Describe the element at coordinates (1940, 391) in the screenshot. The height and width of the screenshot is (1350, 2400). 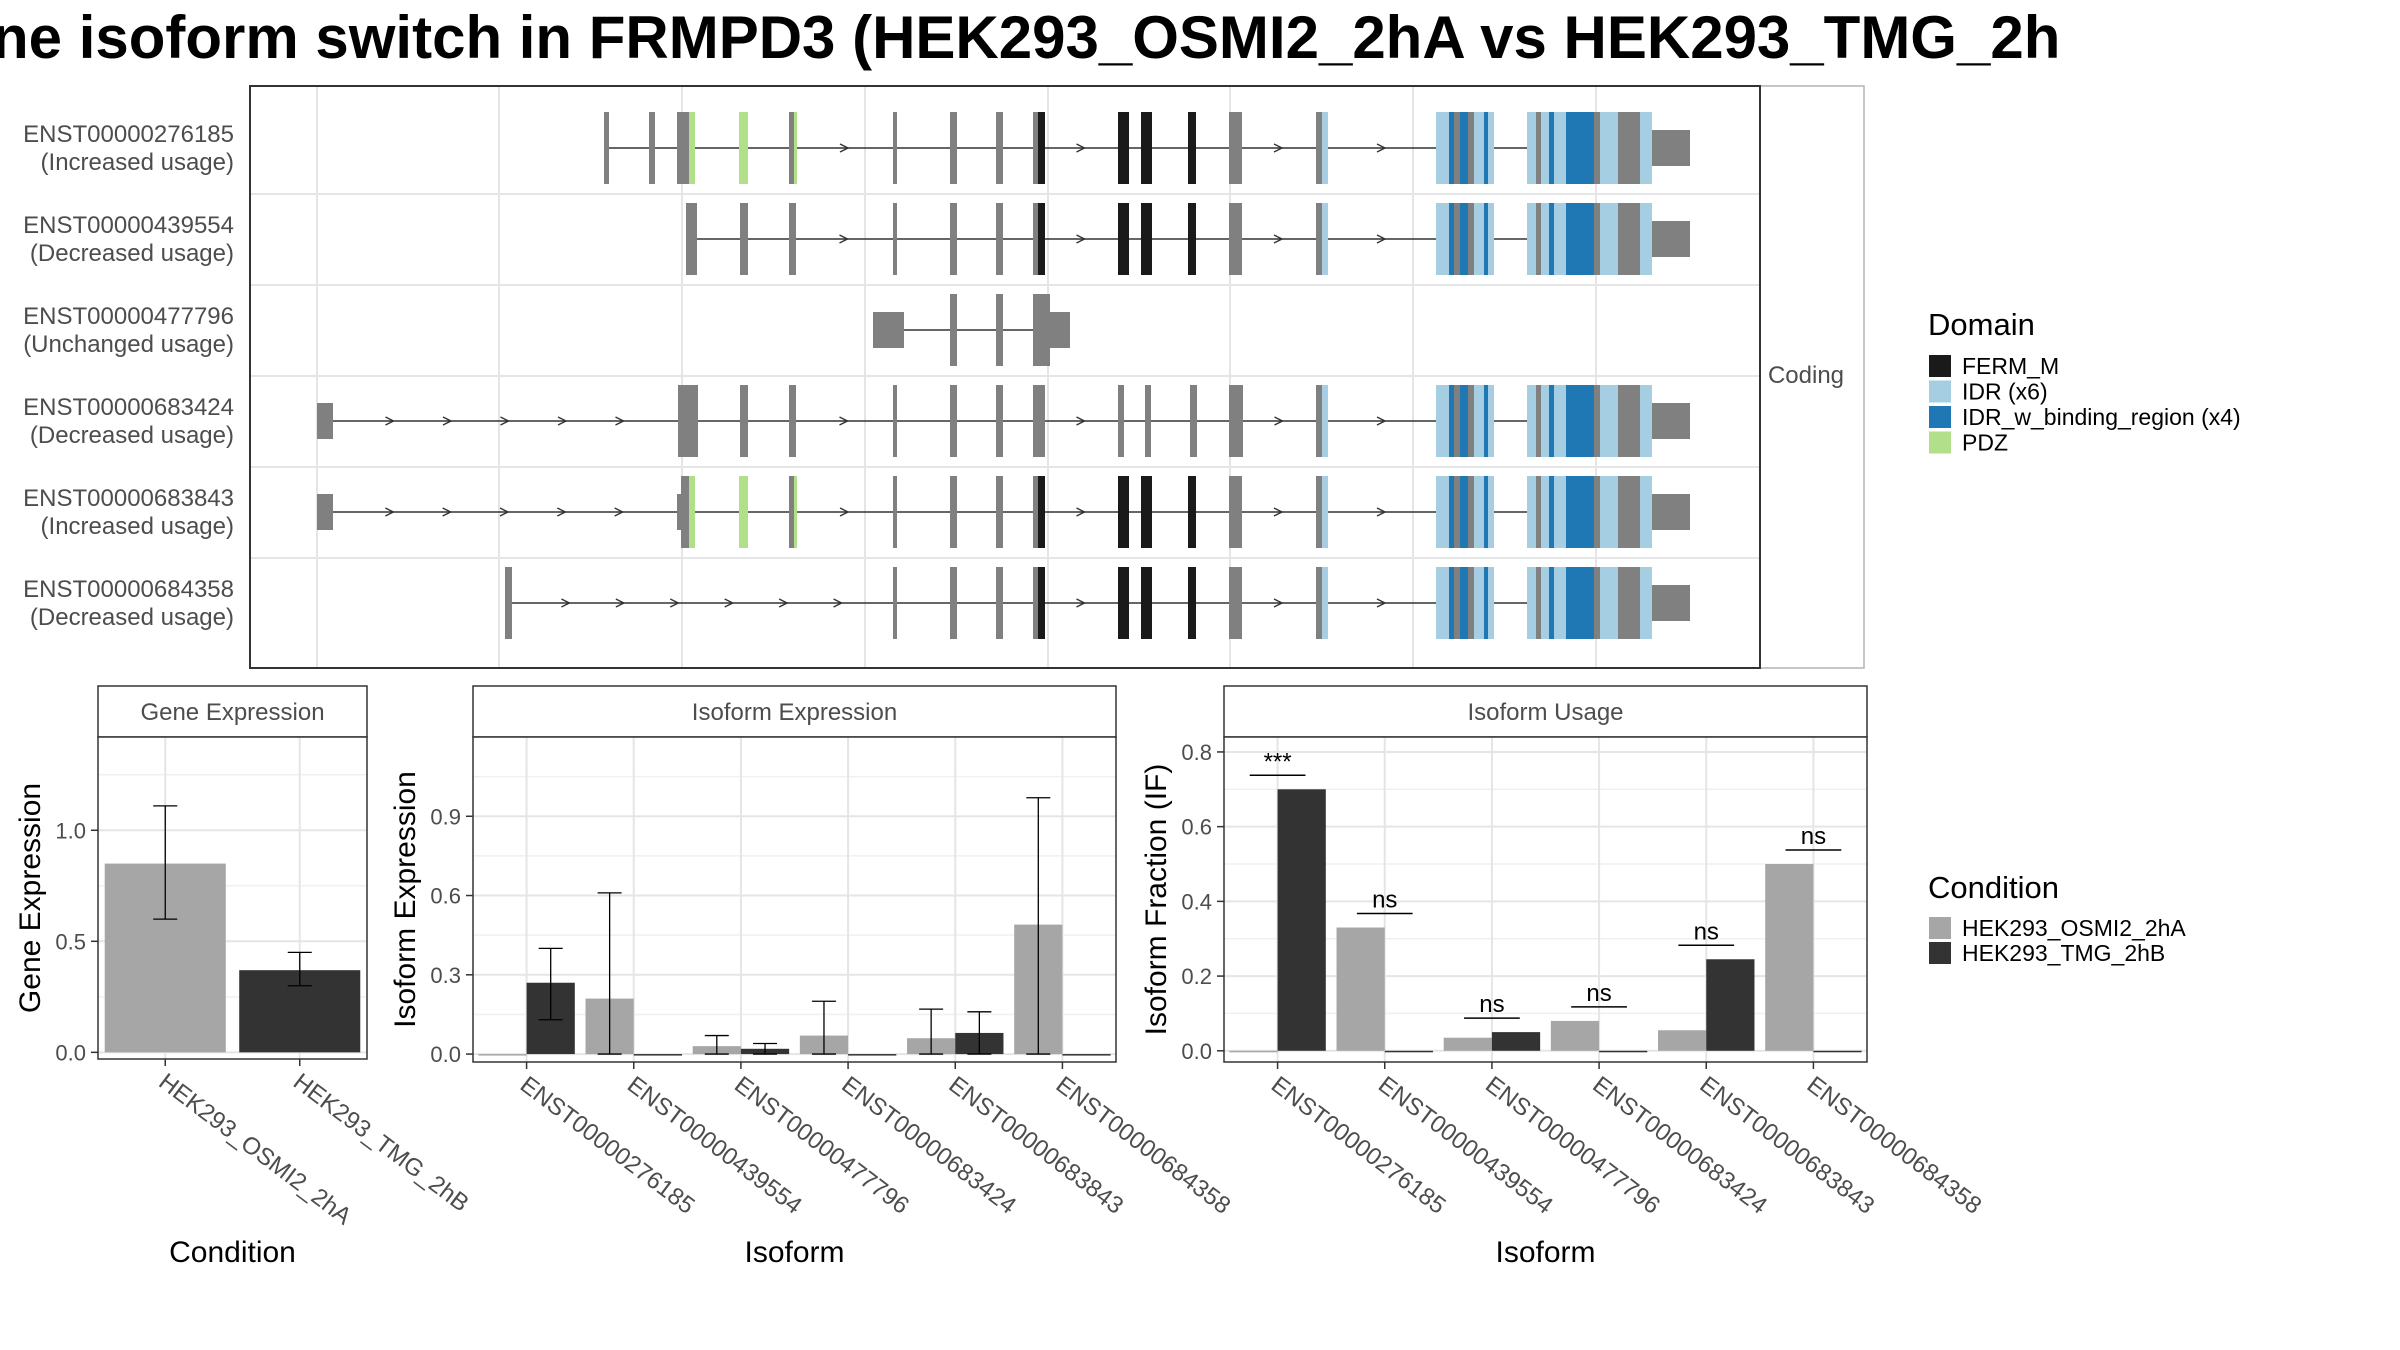
I see `domain-legend-swatch` at that location.